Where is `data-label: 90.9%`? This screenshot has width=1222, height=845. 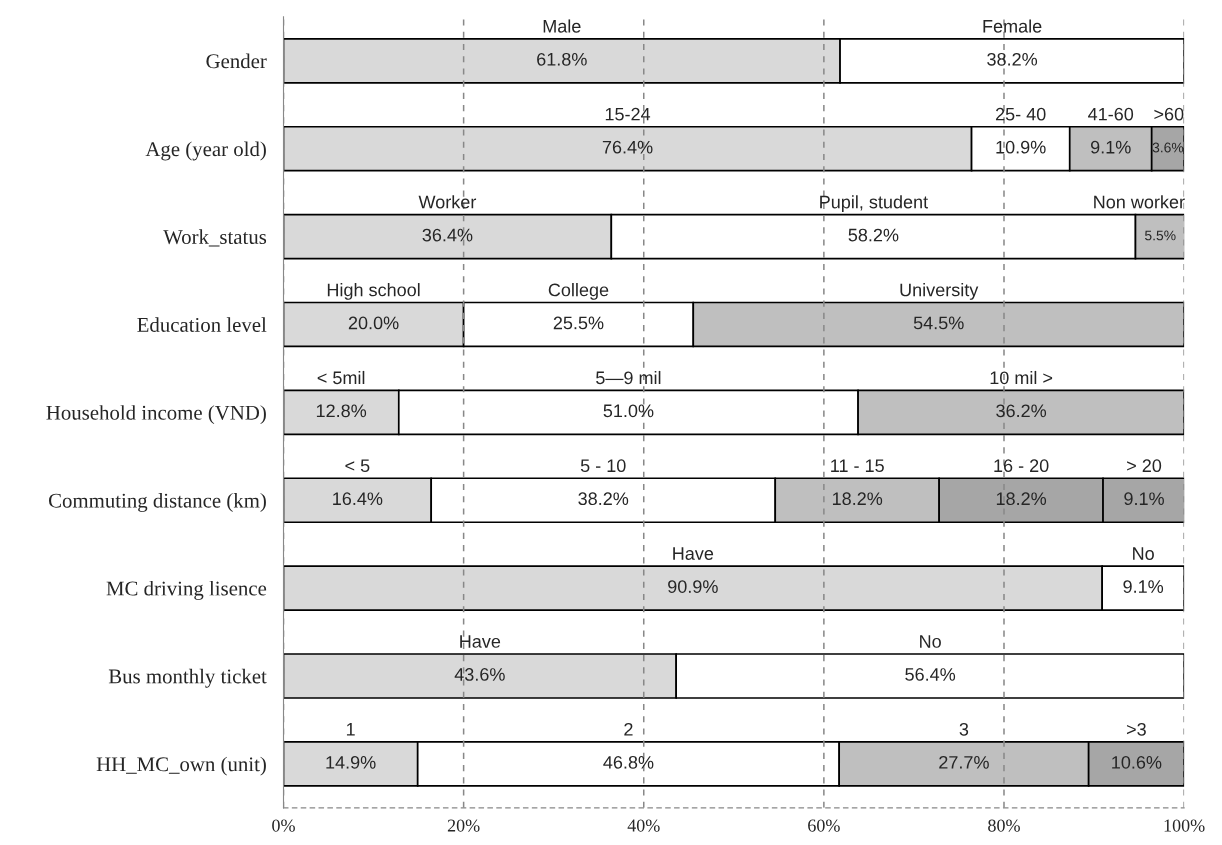 data-label: 90.9% is located at coordinates (693, 586).